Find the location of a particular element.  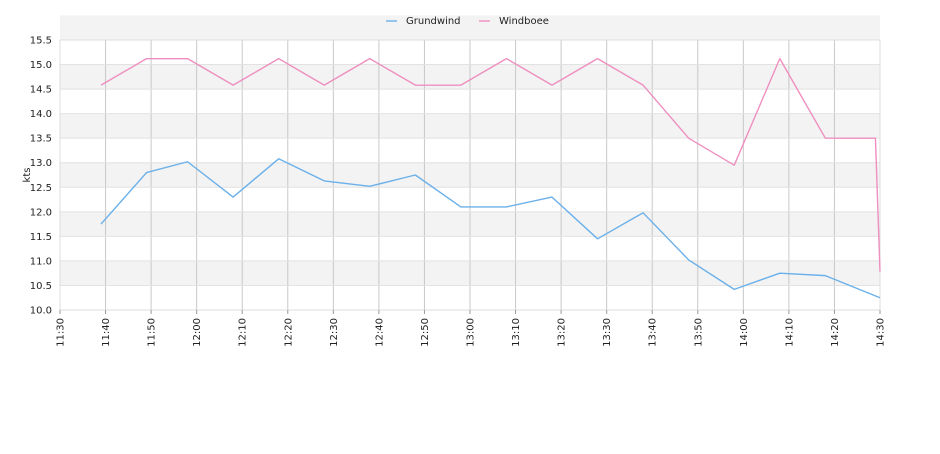

x-tick-label: 11:40 is located at coordinates (106, 332).